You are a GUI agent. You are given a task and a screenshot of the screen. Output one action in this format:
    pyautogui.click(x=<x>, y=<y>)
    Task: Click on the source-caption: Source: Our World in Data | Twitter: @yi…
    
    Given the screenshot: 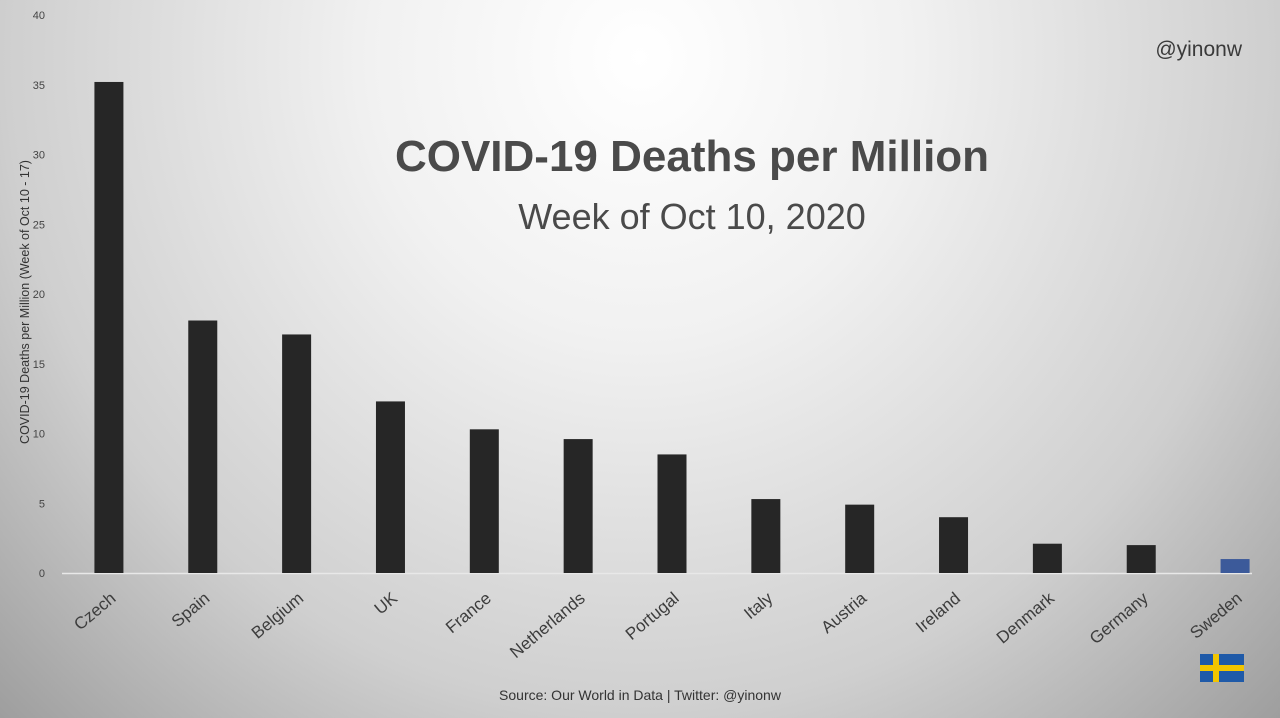 What is the action you would take?
    pyautogui.click(x=640, y=695)
    